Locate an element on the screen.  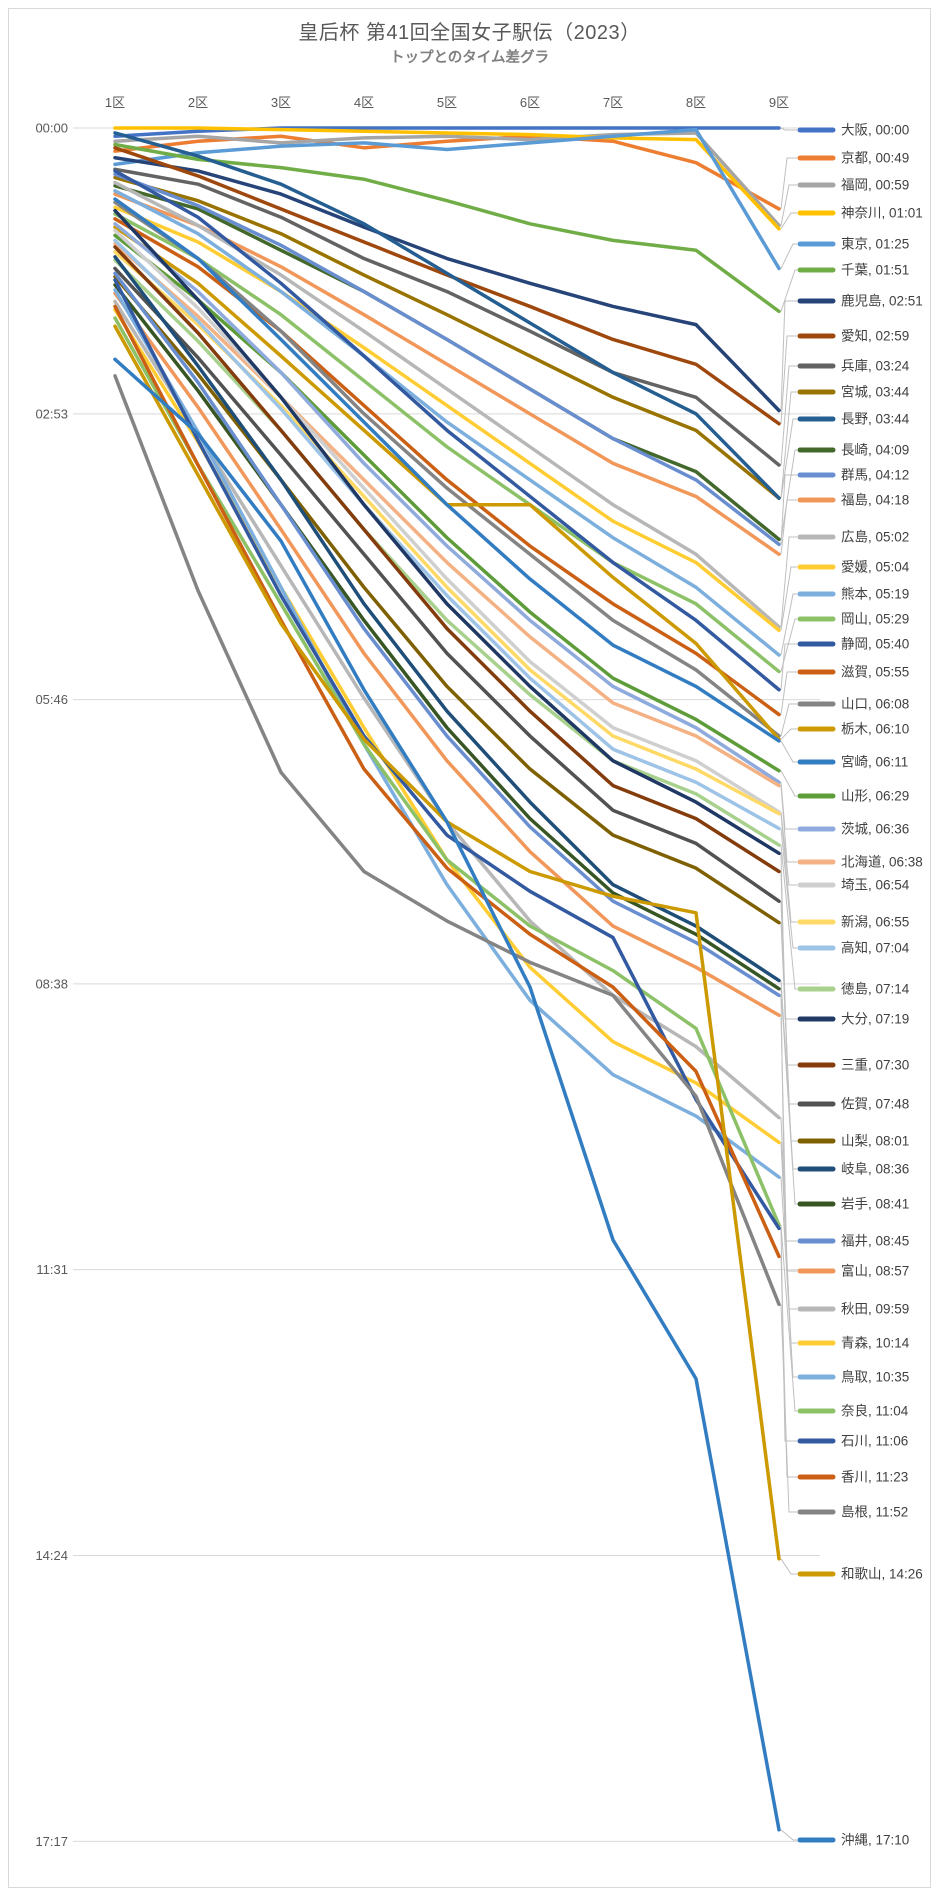
series-label-山形: 山形, 06:29 is located at coordinates (875, 796).